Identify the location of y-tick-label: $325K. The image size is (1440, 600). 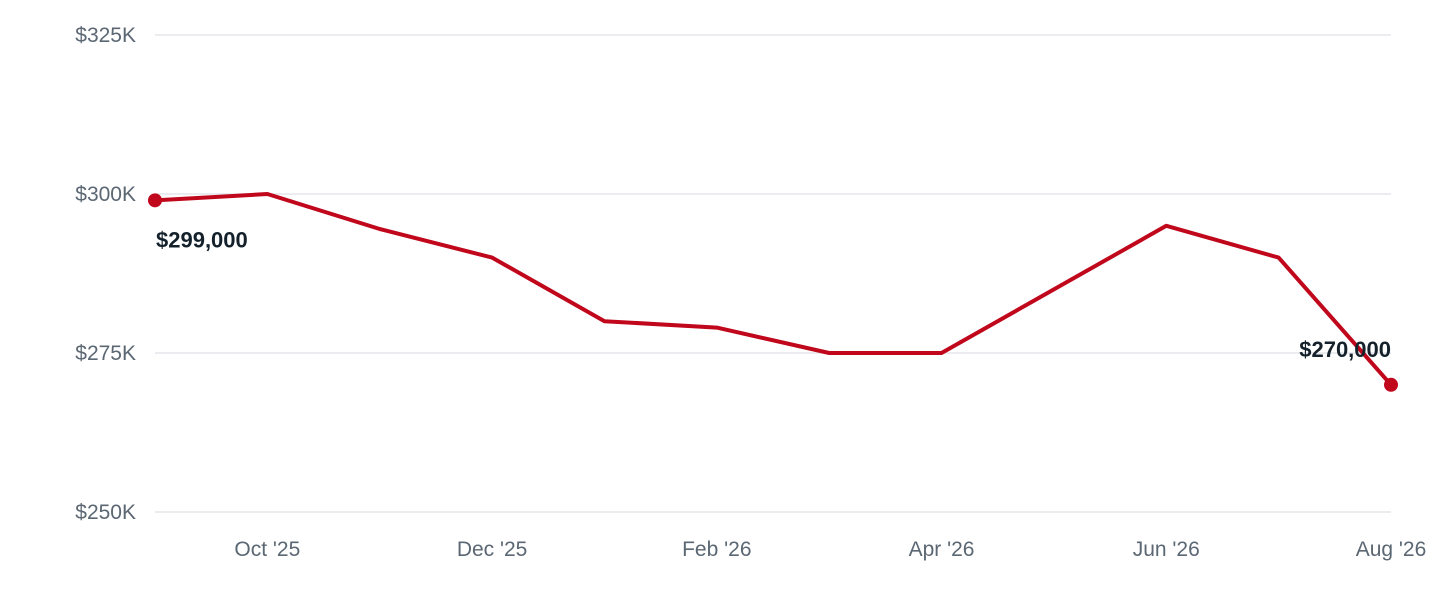
(105, 35).